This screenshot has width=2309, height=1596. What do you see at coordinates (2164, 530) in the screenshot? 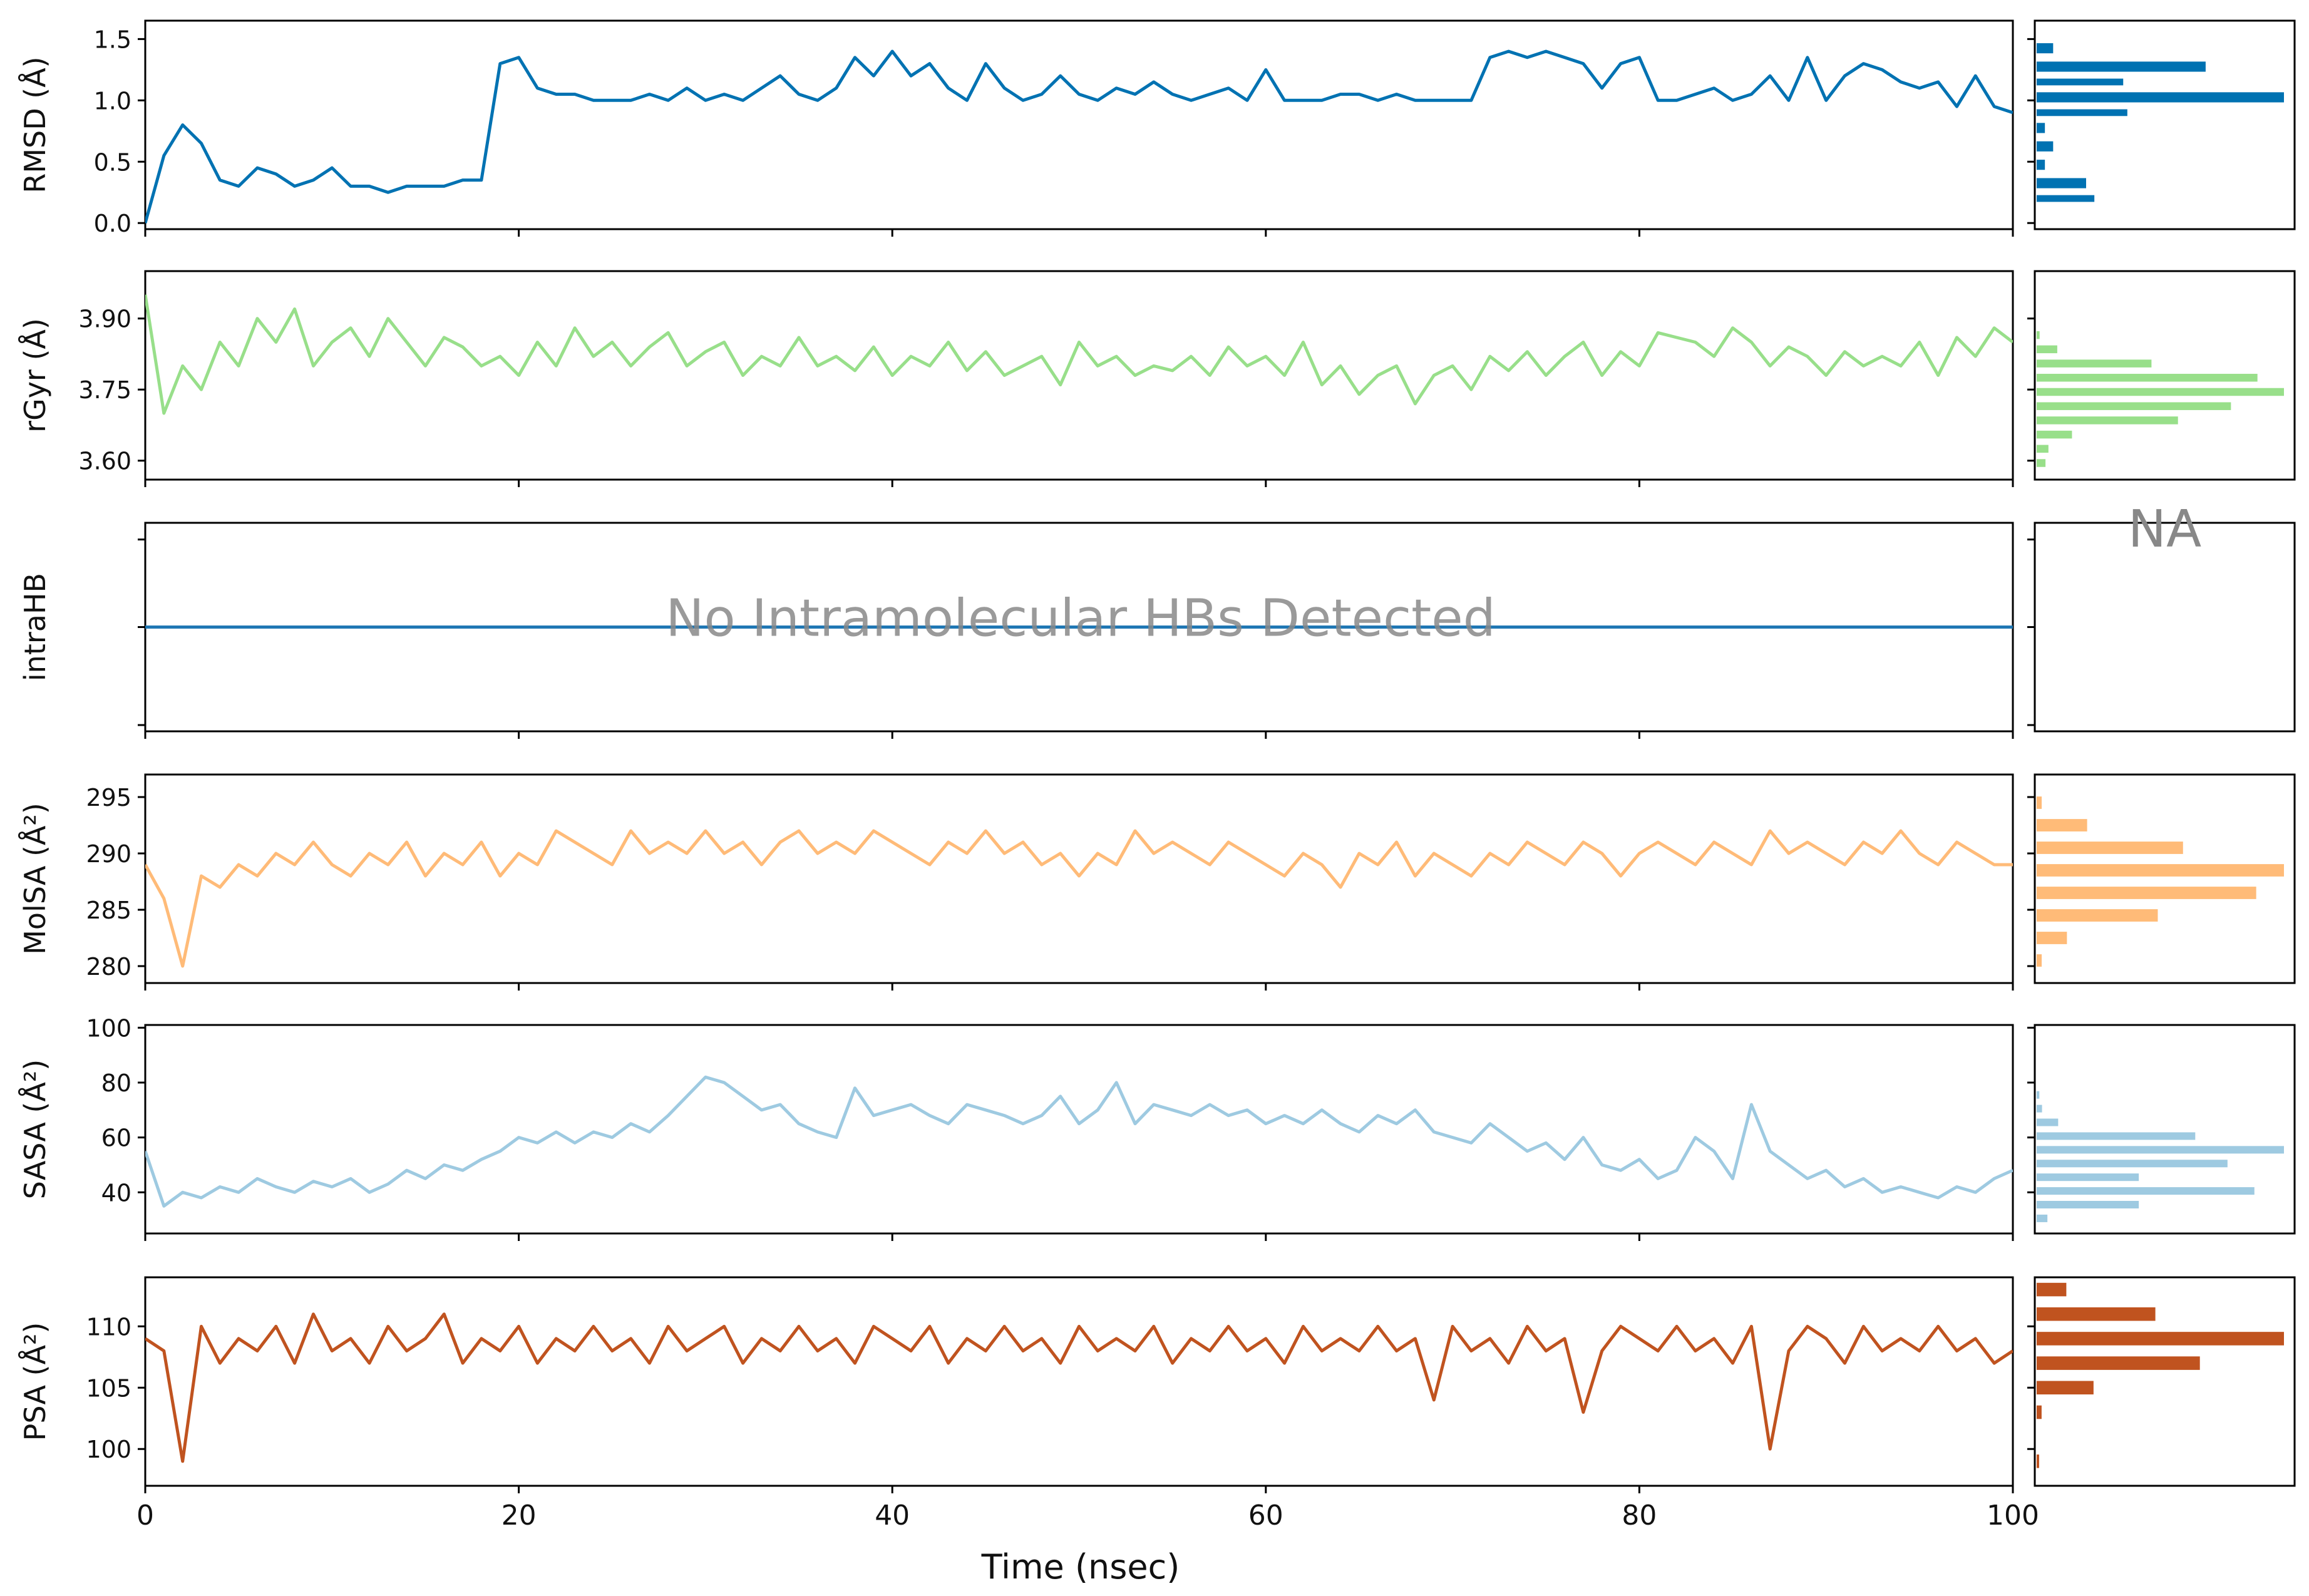
I see `intrahb-hist-annotation: NA` at bounding box center [2164, 530].